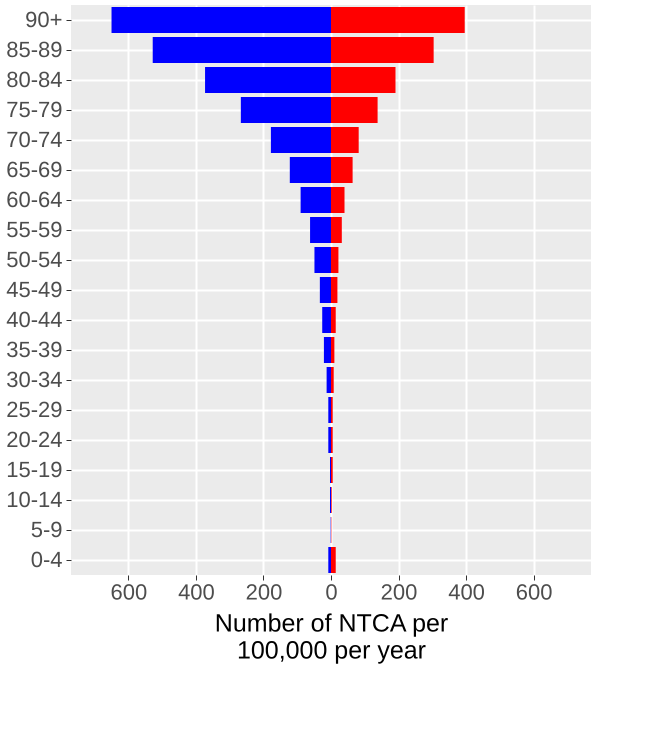 The height and width of the screenshot is (733, 659). I want to click on y-tick-label: 35-39, so click(34, 349).